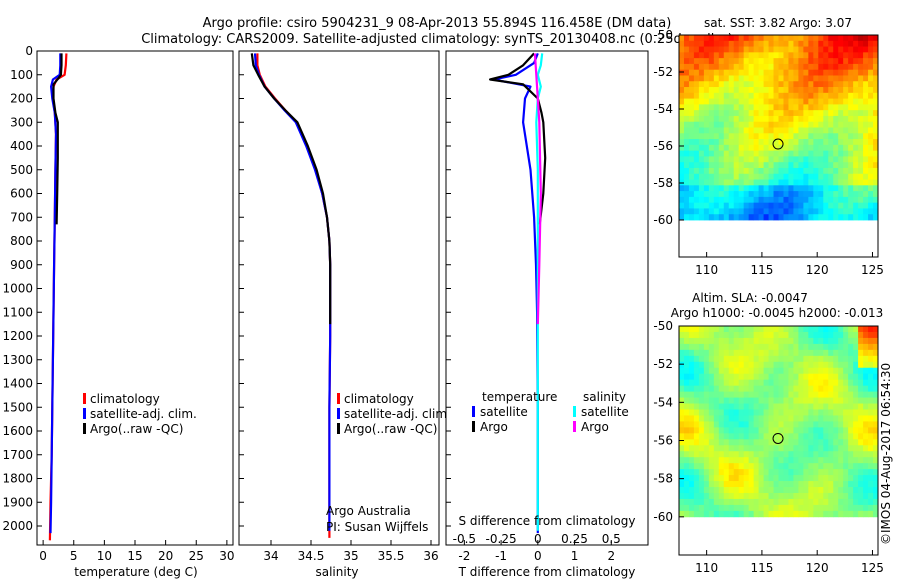 Image resolution: width=900 pixels, height=580 pixels. I want to click on s-x-tick-label: -0.25, so click(501, 539).